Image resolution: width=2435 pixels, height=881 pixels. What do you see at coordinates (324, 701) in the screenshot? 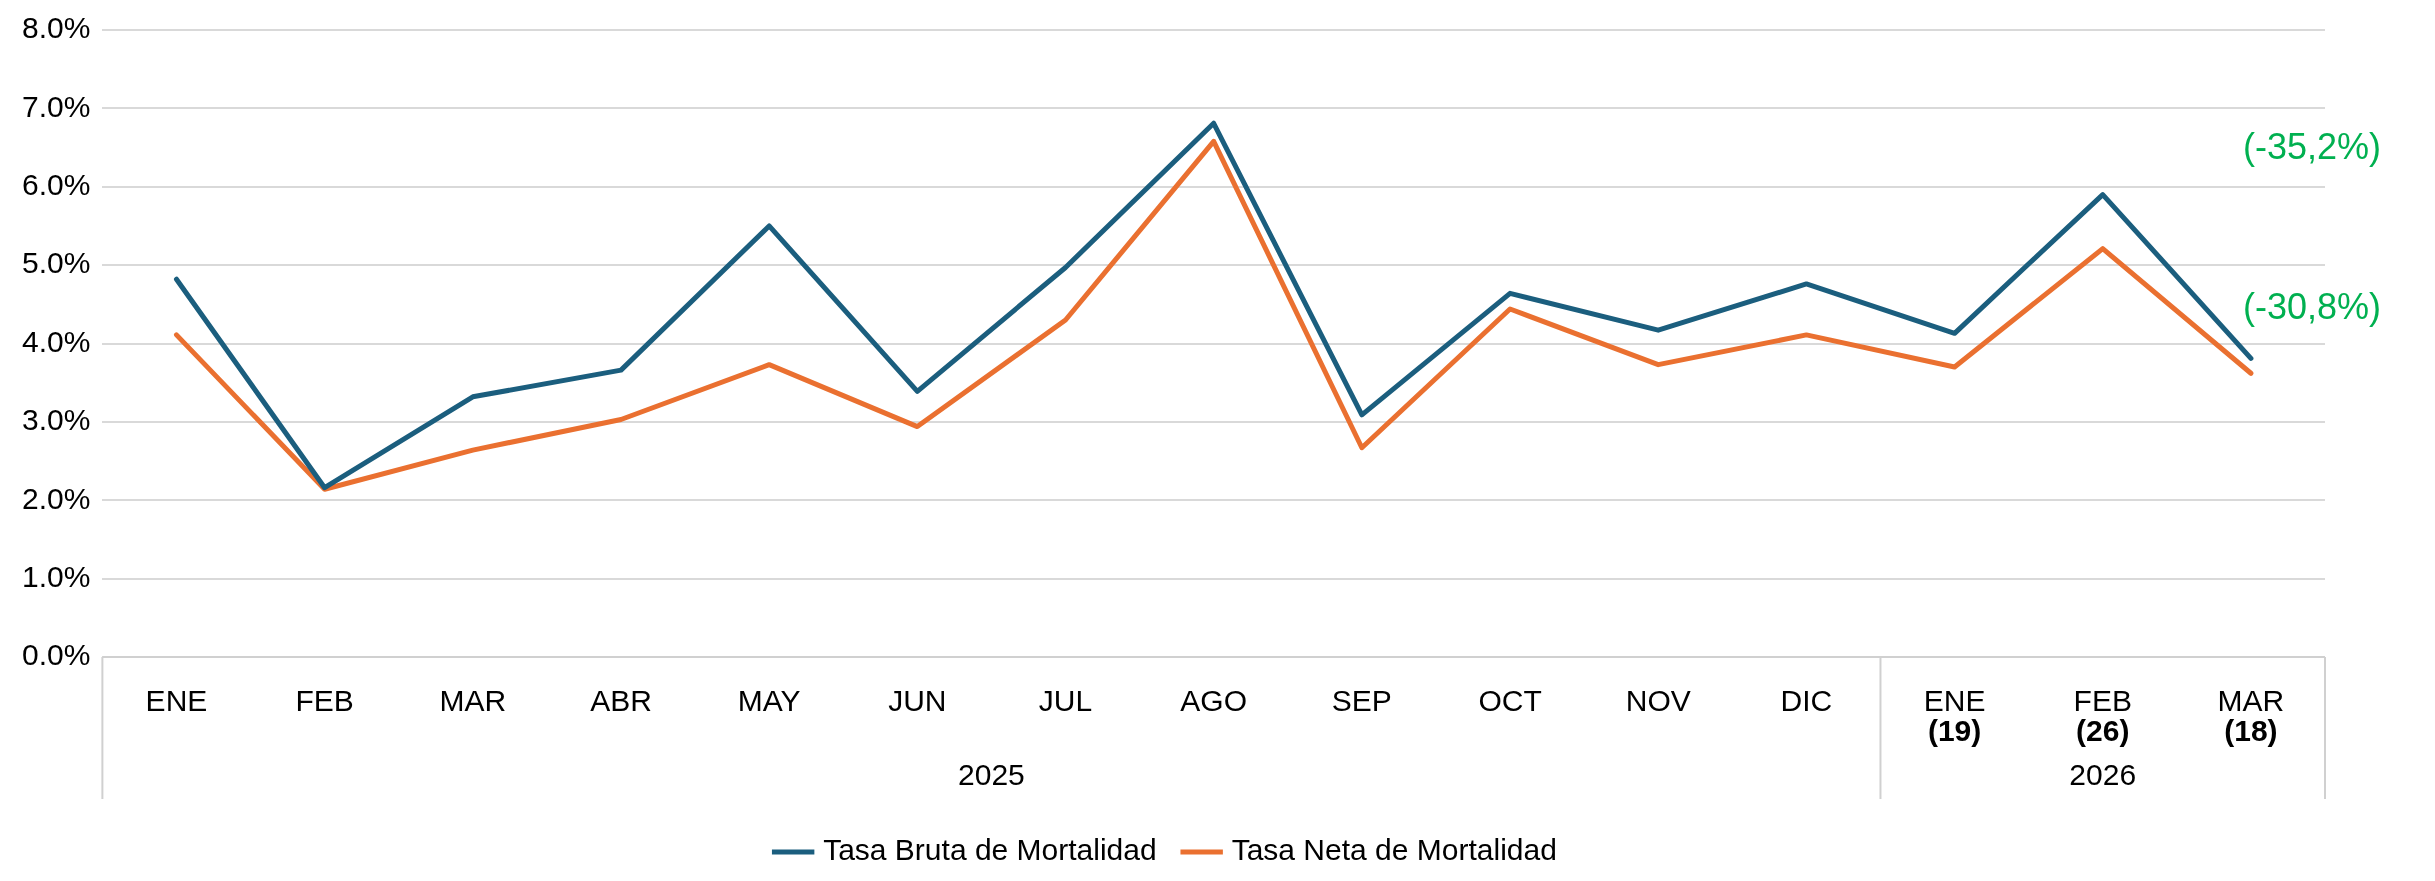
I see `x-tick-label: FEB` at bounding box center [324, 701].